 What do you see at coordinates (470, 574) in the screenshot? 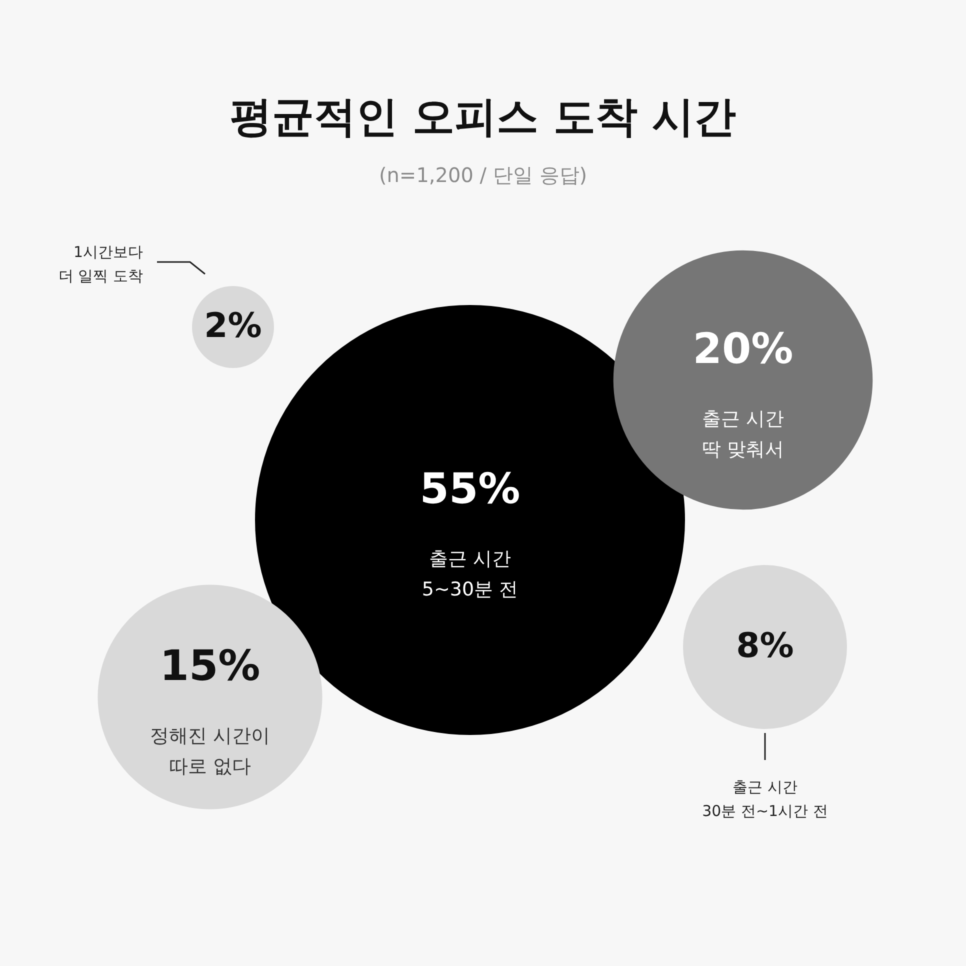
I see `category-label: 출근 시간 5~30분 전` at bounding box center [470, 574].